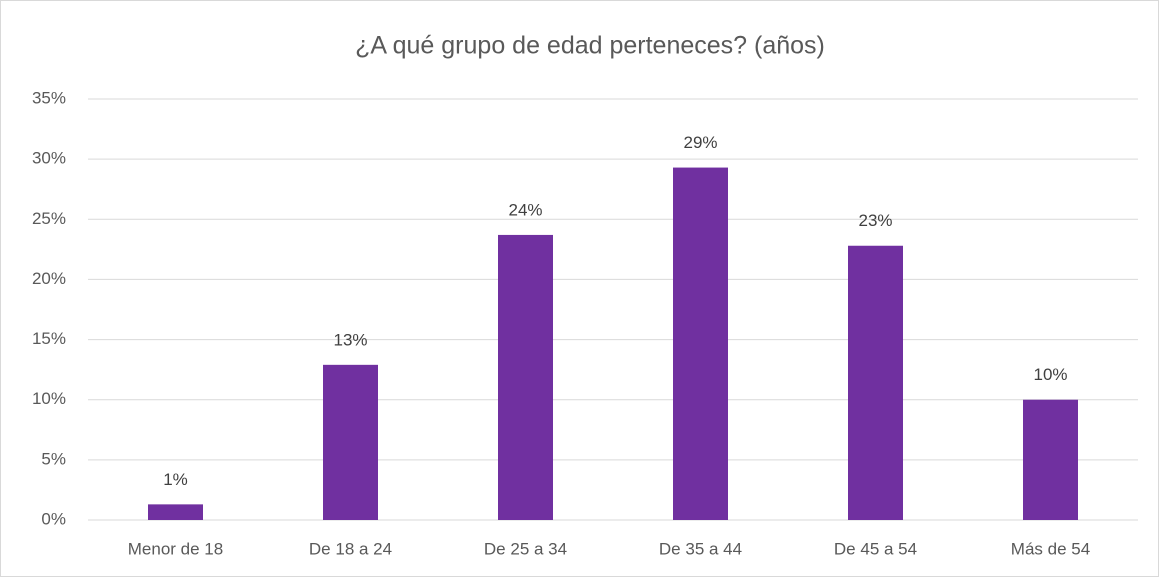 This screenshot has width=1159, height=577. I want to click on x-tick-label: De 45 a 54, so click(875, 548).